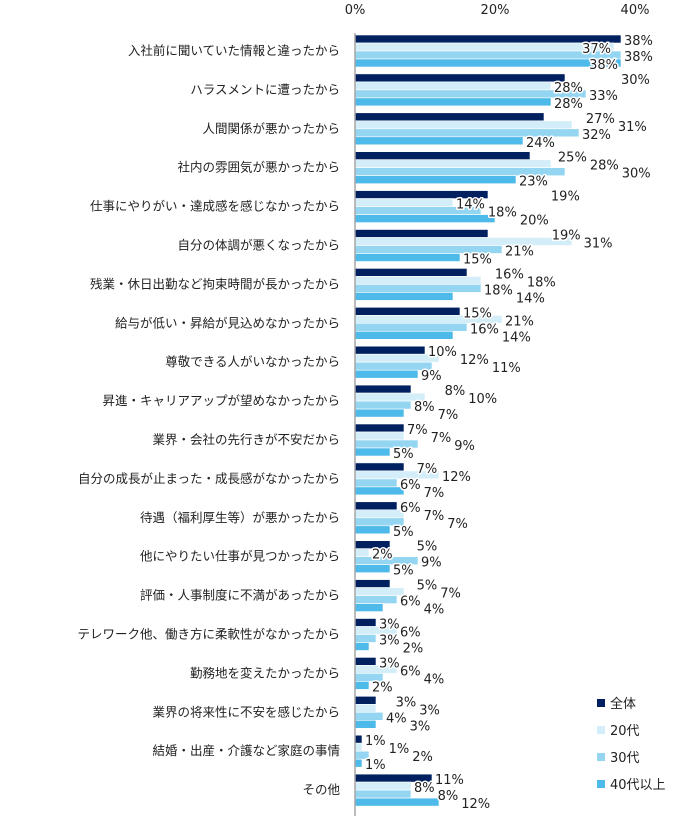 This screenshot has width=680, height=833. Describe the element at coordinates (636, 174) in the screenshot. I see `data-label: 30%` at that location.